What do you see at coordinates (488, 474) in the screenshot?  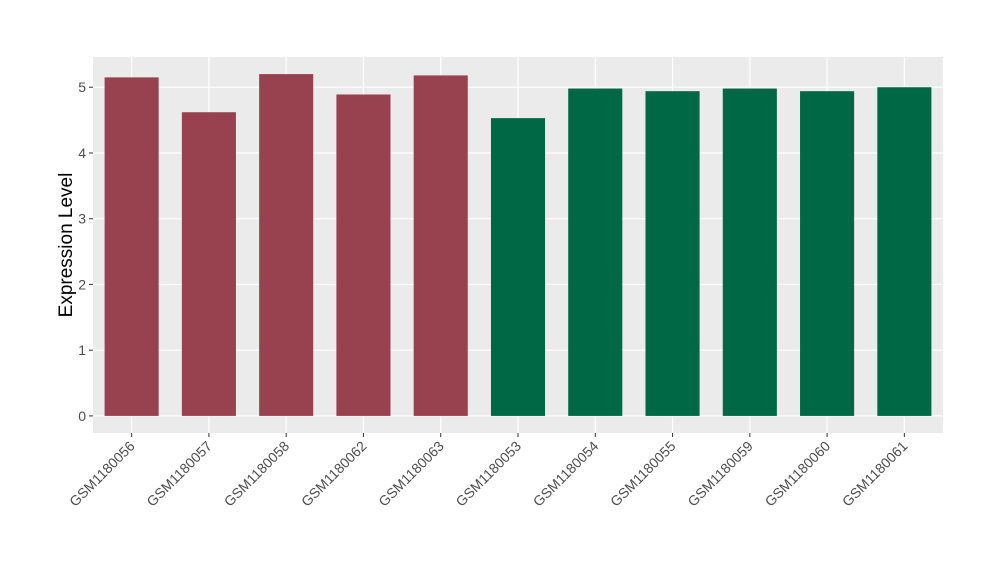 I see `x-tick-label: GSM1180053` at bounding box center [488, 474].